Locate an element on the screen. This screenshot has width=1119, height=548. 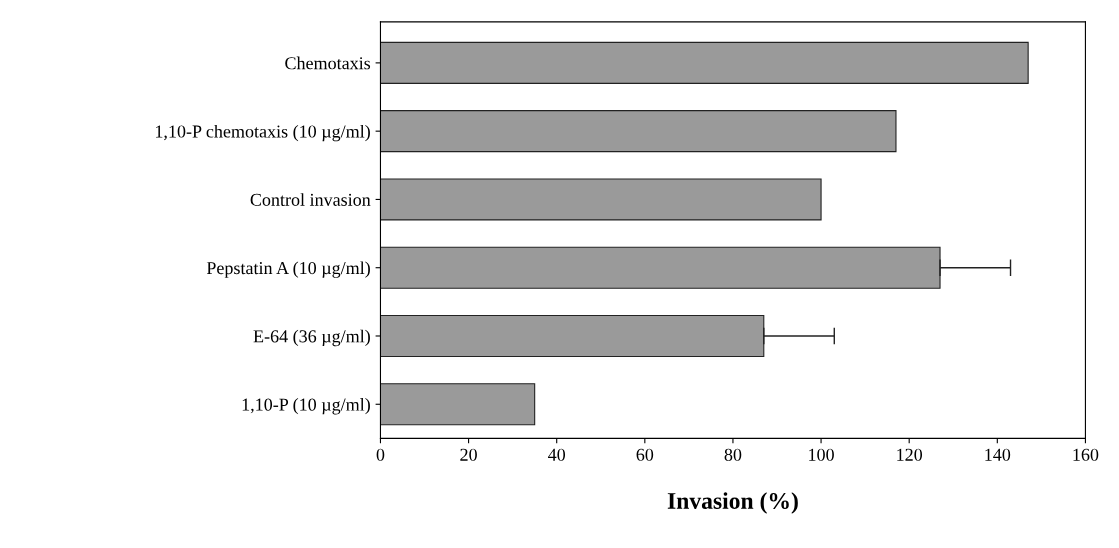
x-tick-label: 140 is located at coordinates (998, 454).